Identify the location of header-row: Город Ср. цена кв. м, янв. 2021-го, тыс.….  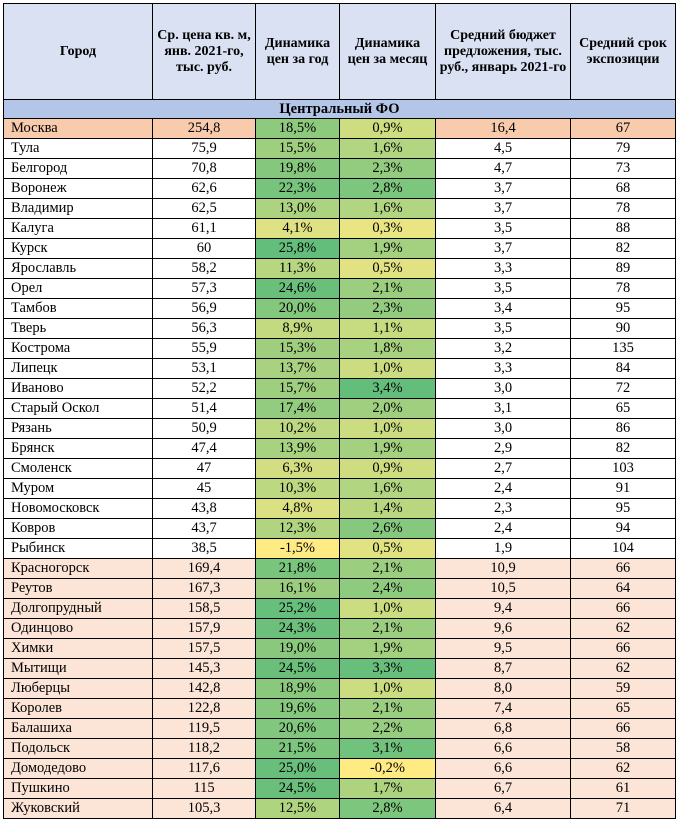
(339, 51).